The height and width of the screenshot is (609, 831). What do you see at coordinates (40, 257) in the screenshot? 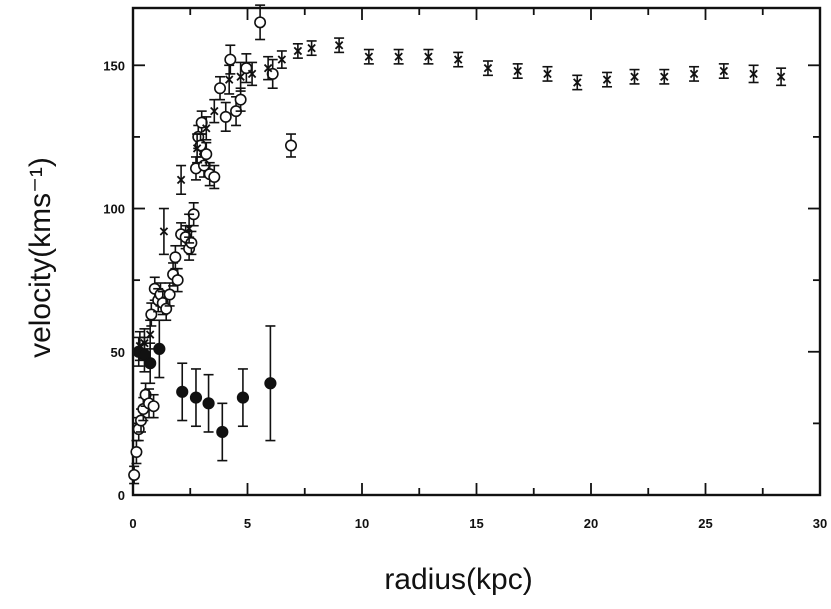
I see `y-axis-label: velocity(kms⁻¹)` at bounding box center [40, 257].